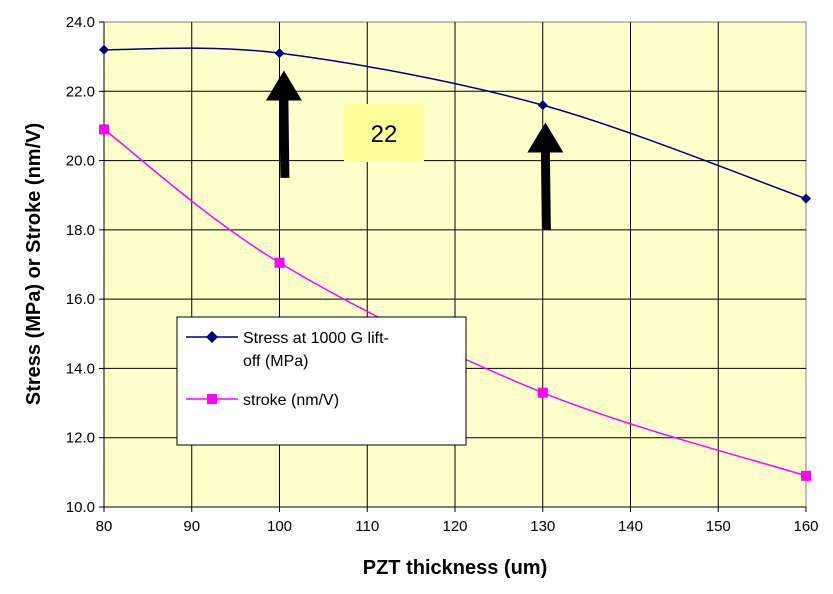  Describe the element at coordinates (212, 337) in the screenshot. I see `legend-marker-stress` at that location.